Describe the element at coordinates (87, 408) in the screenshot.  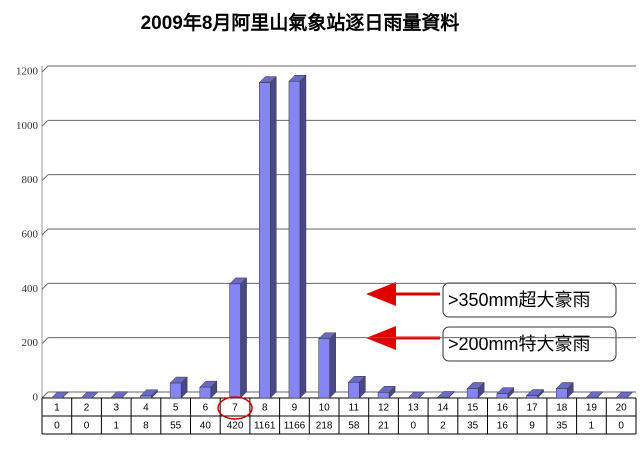
I see `x-tick-label: 2` at that location.